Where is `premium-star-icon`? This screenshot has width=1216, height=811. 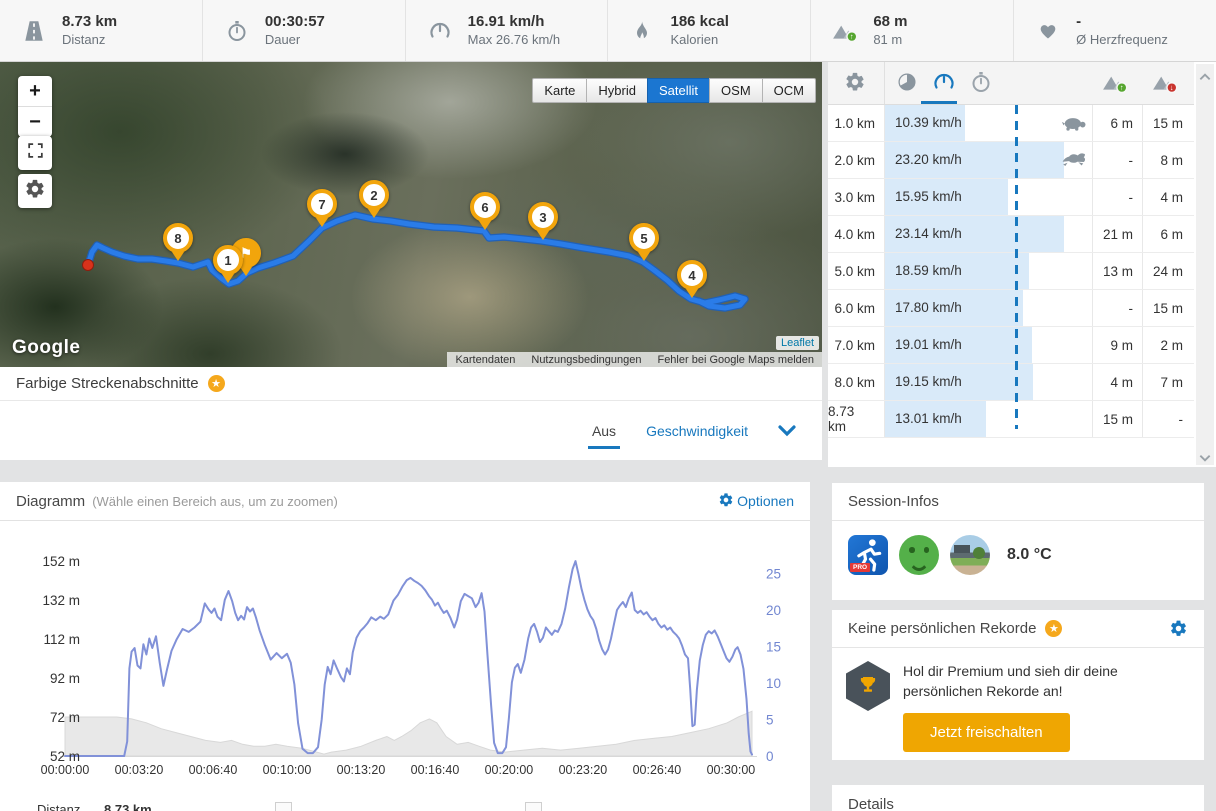 premium-star-icon is located at coordinates (1054, 628).